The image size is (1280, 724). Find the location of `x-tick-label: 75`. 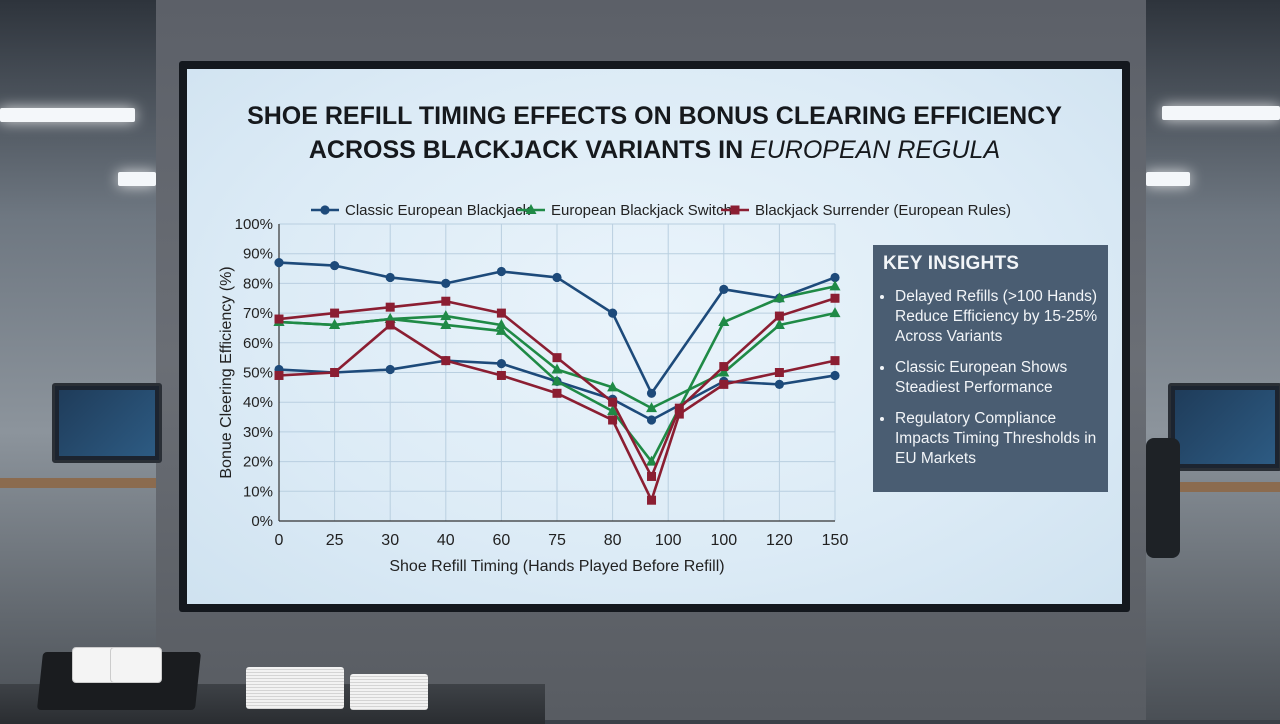

x-tick-label: 75 is located at coordinates (557, 540).